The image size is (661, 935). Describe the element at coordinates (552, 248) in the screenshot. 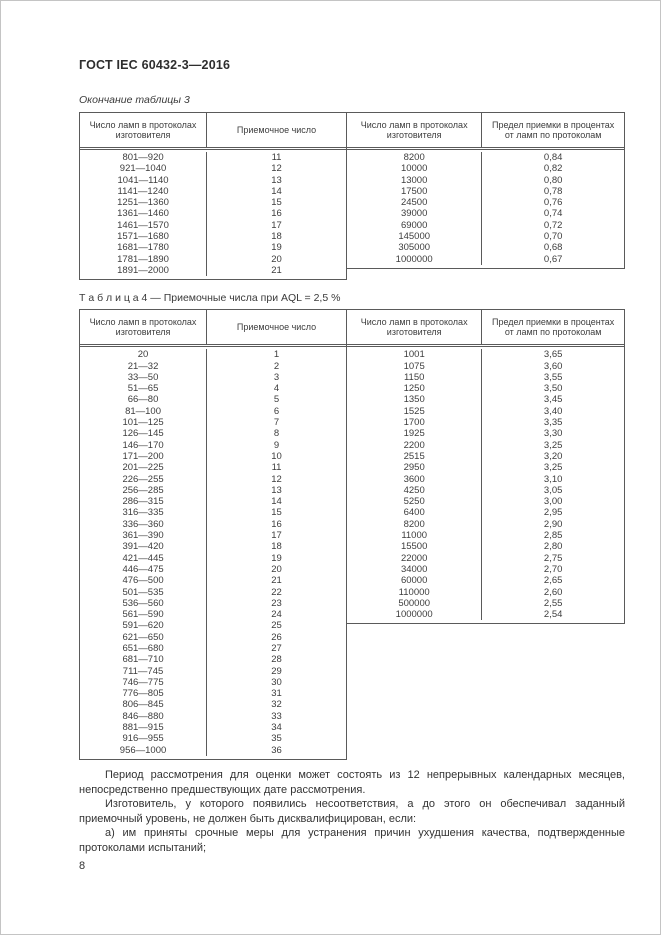

I see `table-cell: 0,68` at that location.